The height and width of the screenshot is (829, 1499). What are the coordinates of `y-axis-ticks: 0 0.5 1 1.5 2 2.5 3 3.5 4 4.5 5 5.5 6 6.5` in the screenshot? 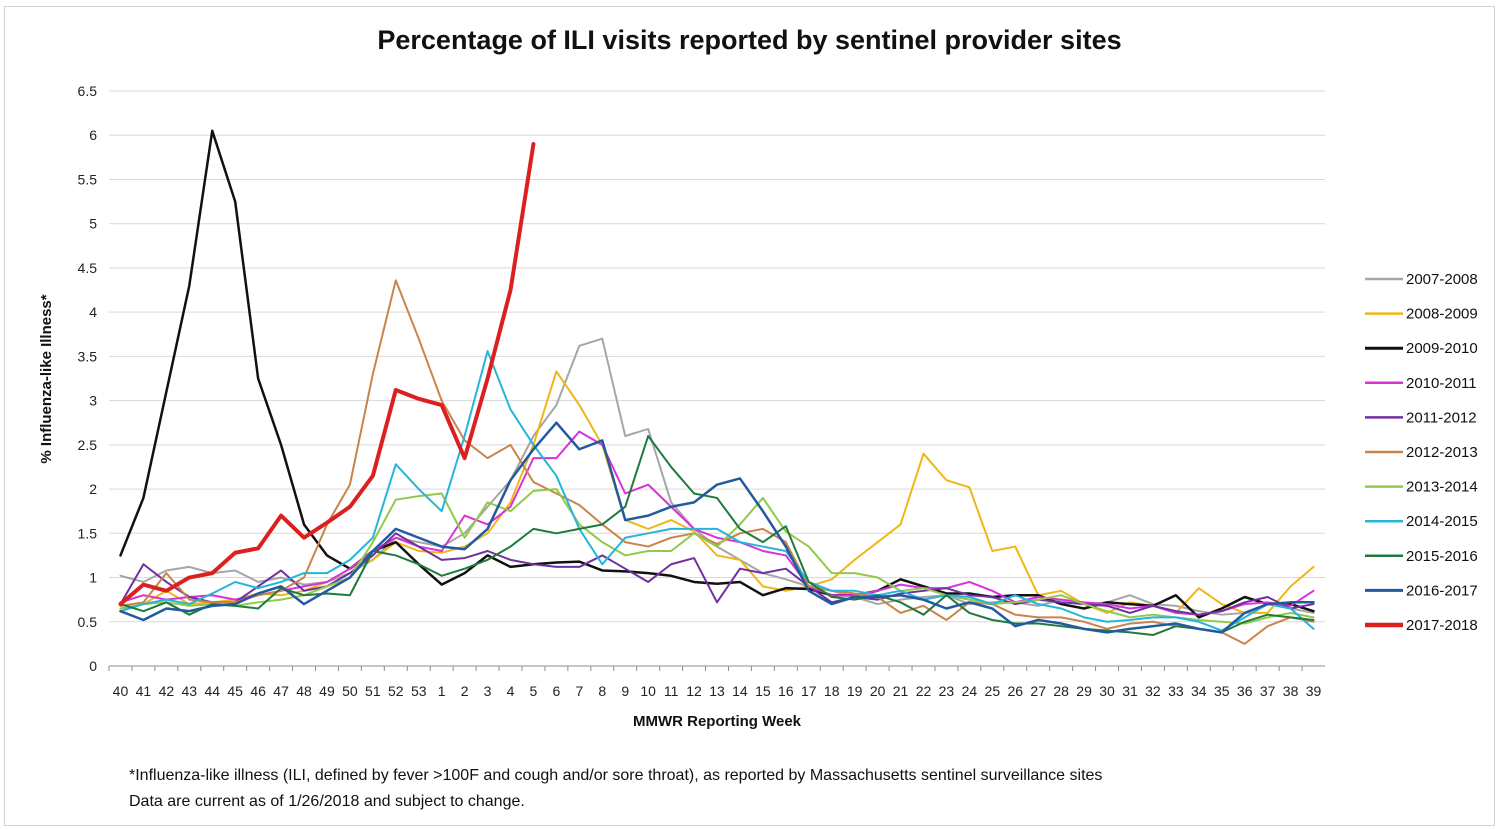 It's located at (88, 378).